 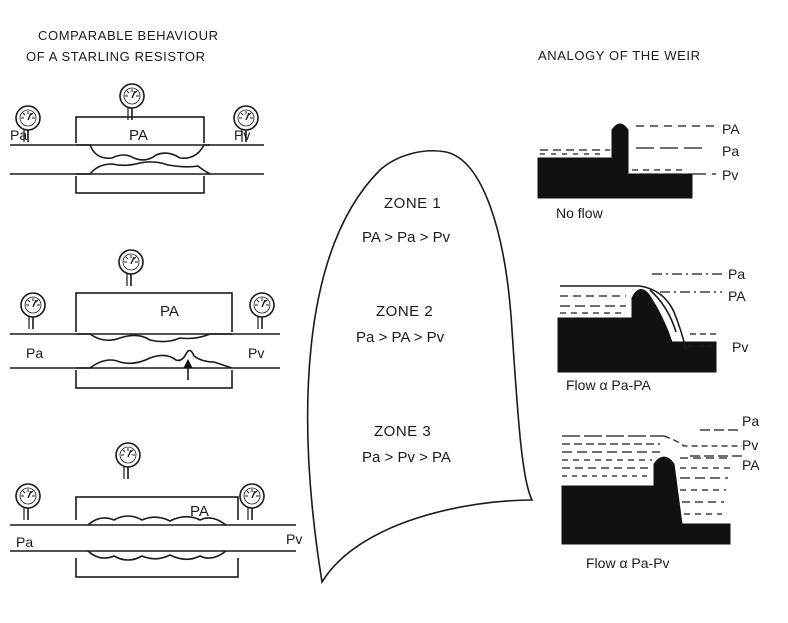 What do you see at coordinates (128, 35) in the screenshot?
I see `left-heading-line1: COMPARABLE BEHAVIOUR` at bounding box center [128, 35].